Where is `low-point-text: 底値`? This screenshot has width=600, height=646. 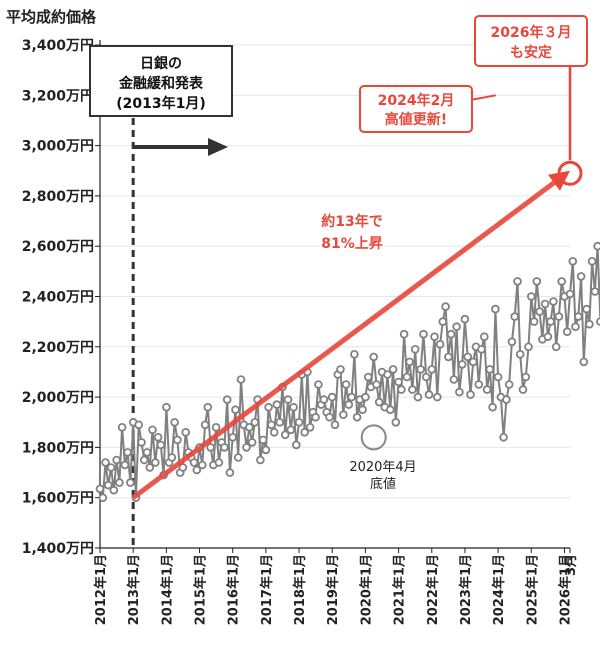 low-point-text: 底値 is located at coordinates (383, 484).